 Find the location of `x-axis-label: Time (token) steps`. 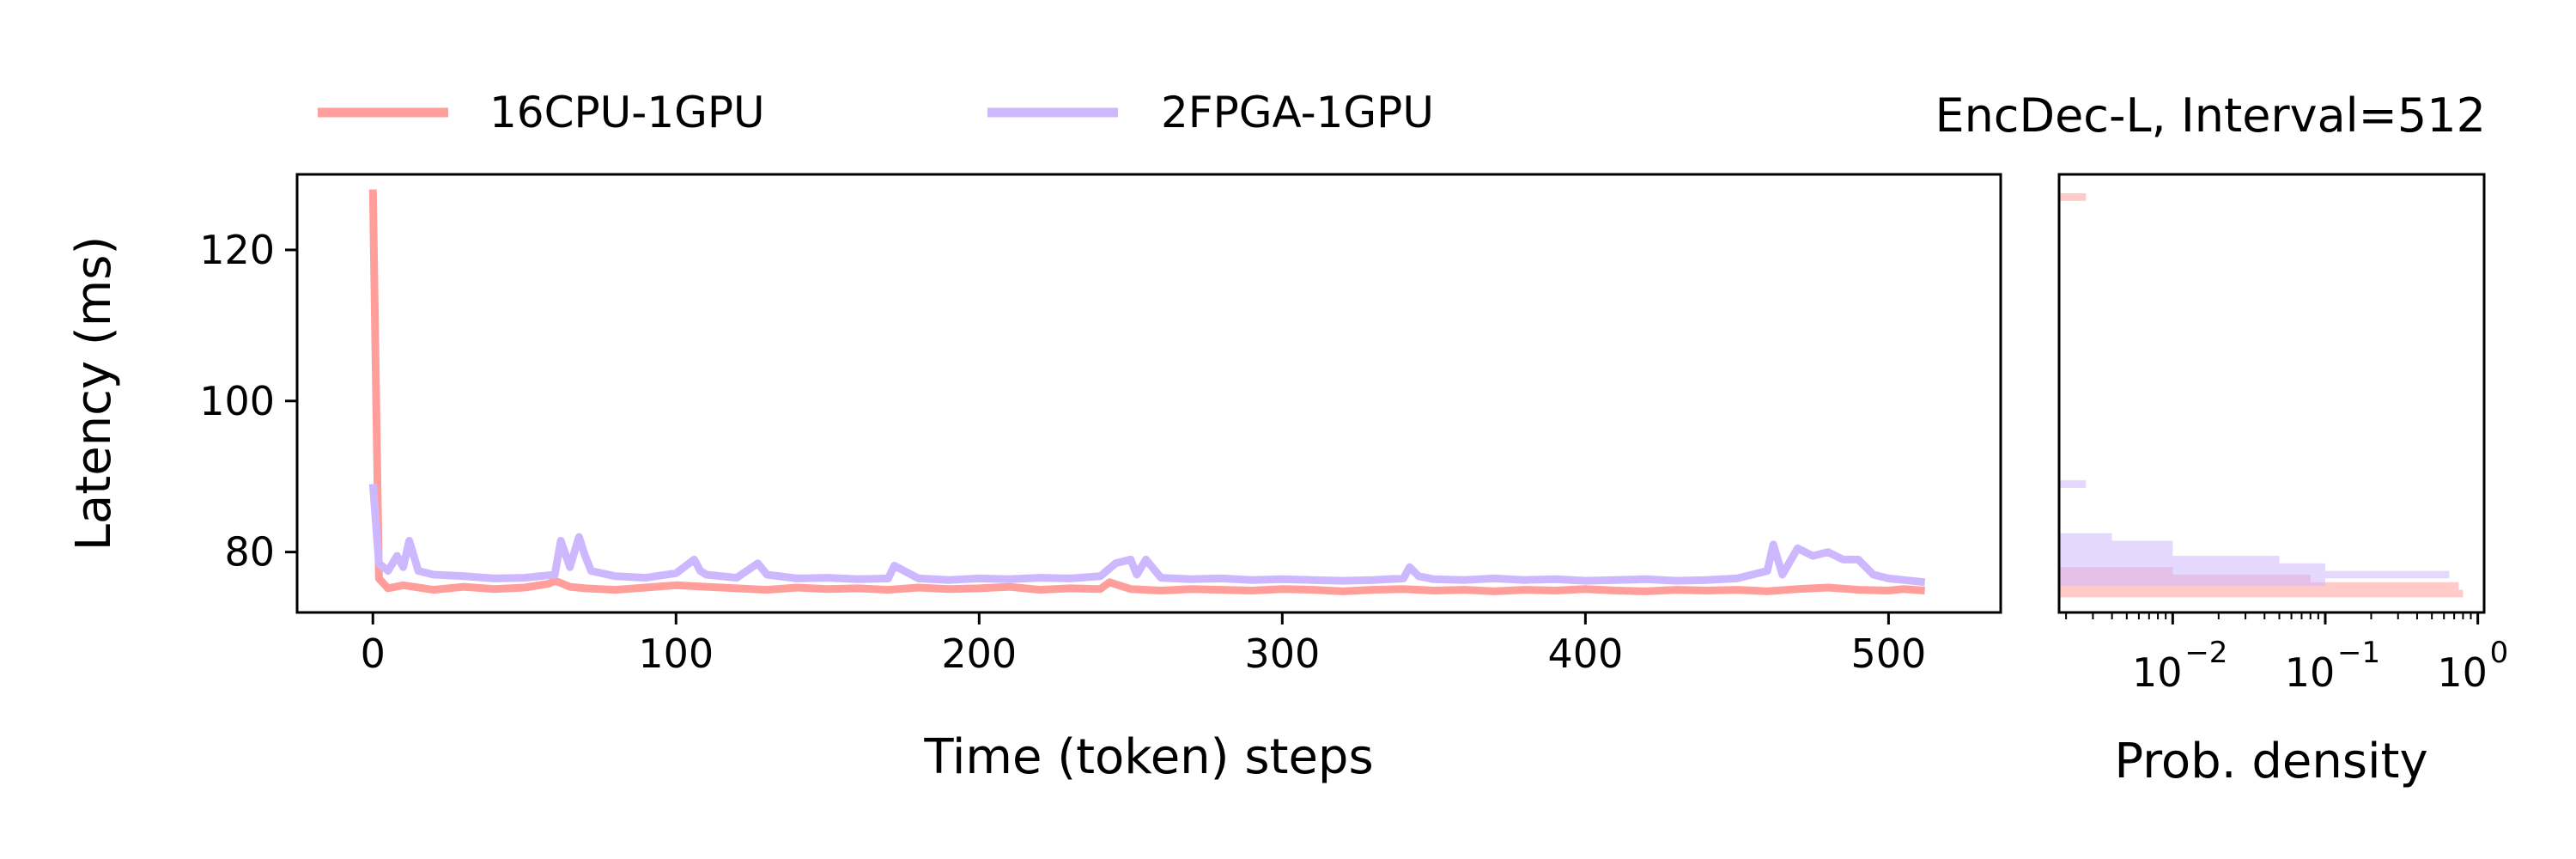

x-axis-label: Time (token) steps is located at coordinates (1148, 757).